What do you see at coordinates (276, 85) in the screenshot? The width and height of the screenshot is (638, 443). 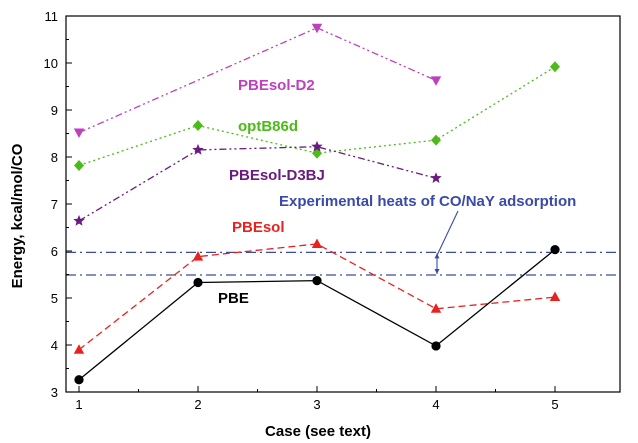 I see `series-label-pbesol-d2: PBEsol-D2` at bounding box center [276, 85].